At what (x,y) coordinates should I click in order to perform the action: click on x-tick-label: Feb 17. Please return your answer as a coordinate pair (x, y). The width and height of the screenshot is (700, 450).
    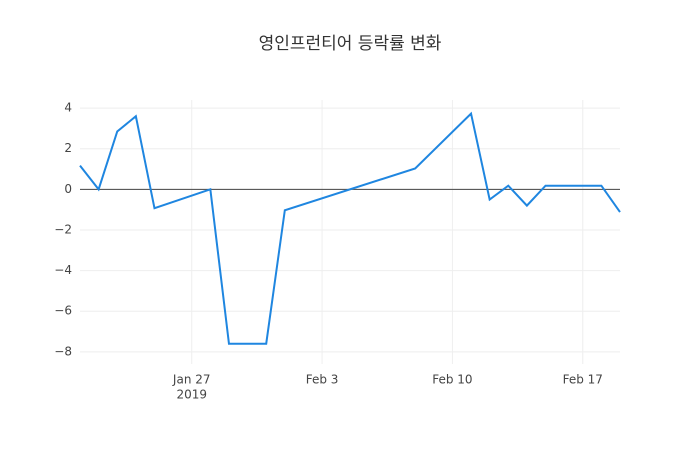
    Looking at the image, I should click on (583, 380).